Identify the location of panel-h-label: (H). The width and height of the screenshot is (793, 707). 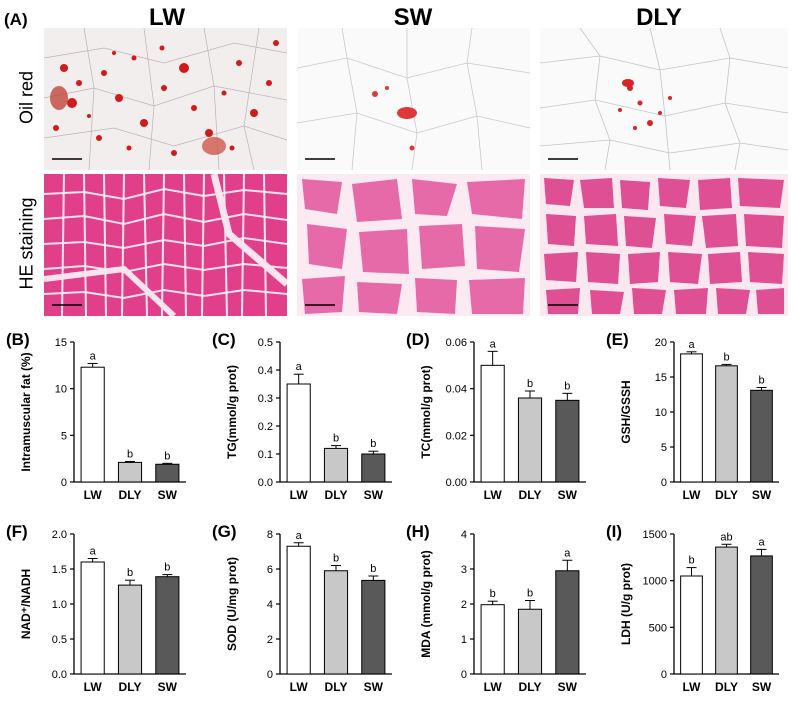
(418, 531).